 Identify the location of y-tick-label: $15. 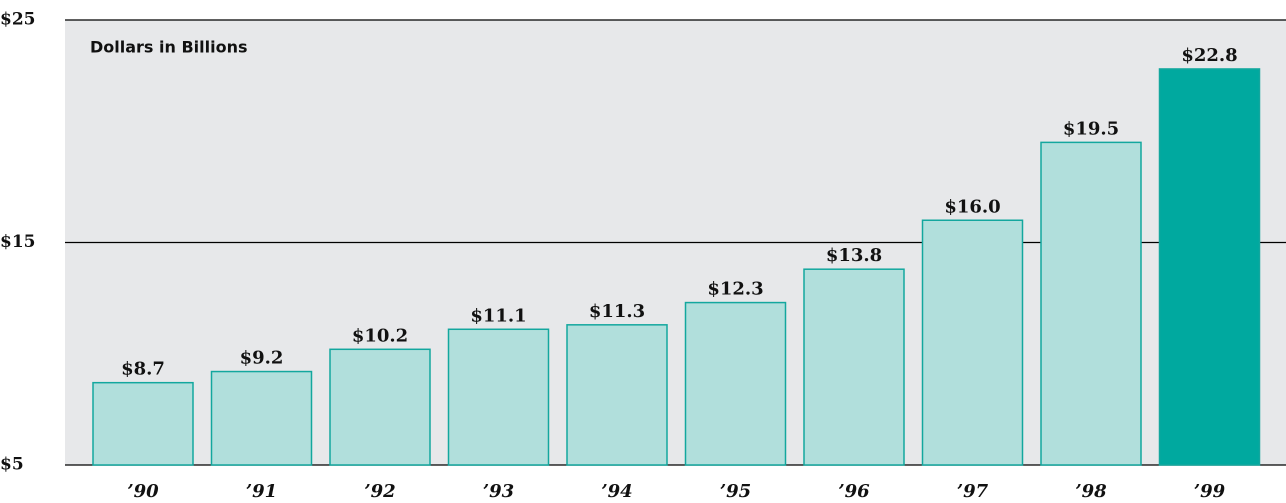
(18, 242).